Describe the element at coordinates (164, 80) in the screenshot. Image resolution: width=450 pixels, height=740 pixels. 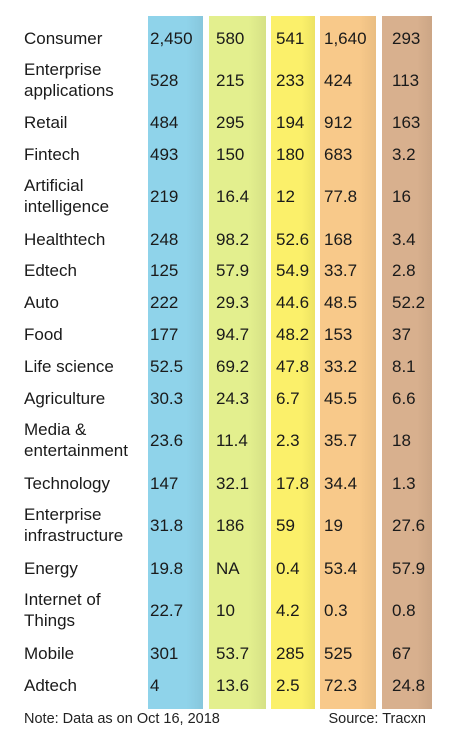
I see `table-cell: 528` at that location.